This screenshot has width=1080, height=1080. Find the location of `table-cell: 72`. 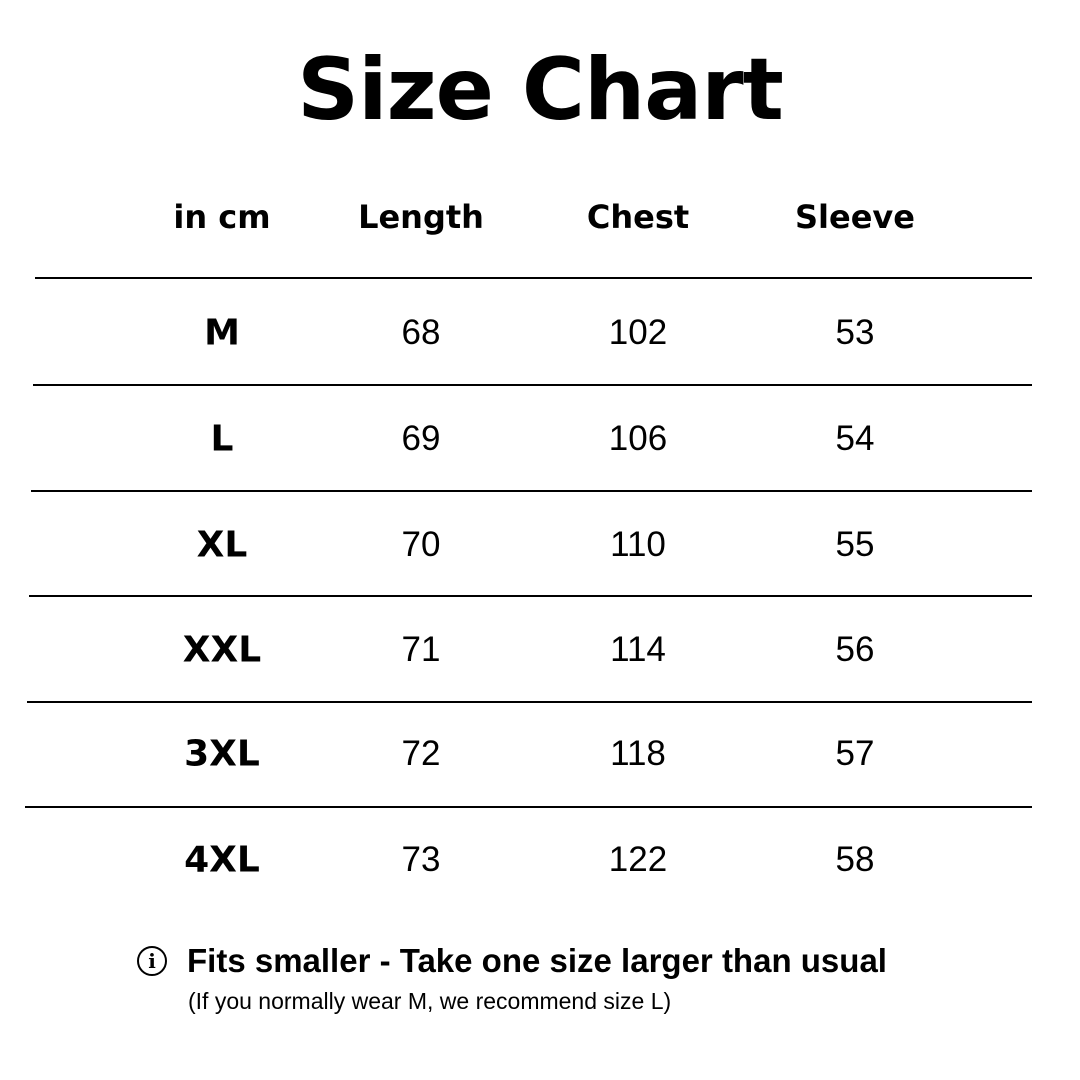

table-cell: 72 is located at coordinates (421, 753).